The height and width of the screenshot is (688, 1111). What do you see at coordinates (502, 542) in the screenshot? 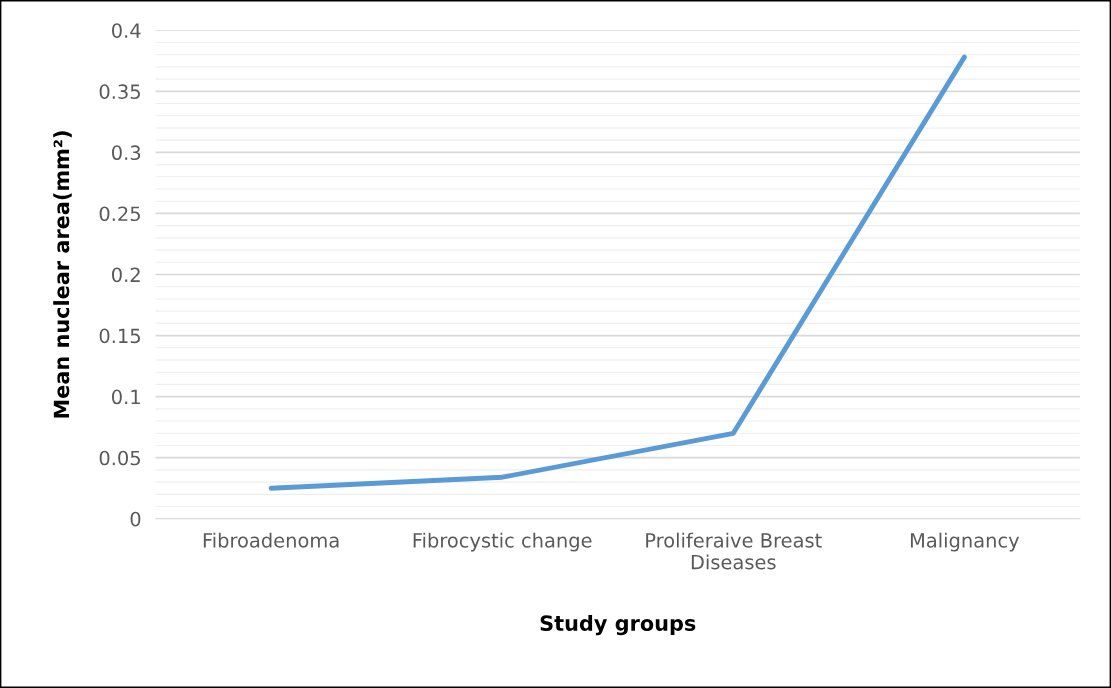
I see `x-tick-label: Fibrocystic change` at bounding box center [502, 542].